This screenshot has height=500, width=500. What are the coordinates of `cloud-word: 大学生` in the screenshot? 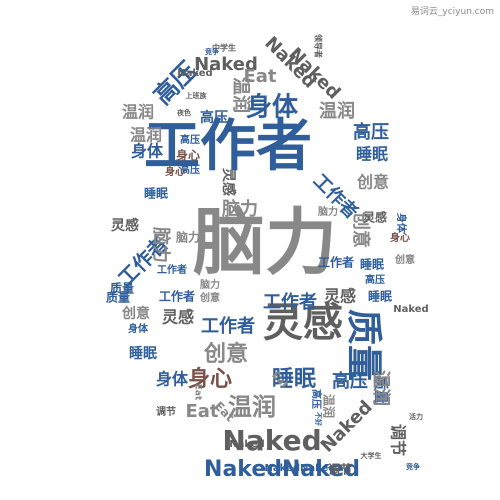 It's located at (371, 455).